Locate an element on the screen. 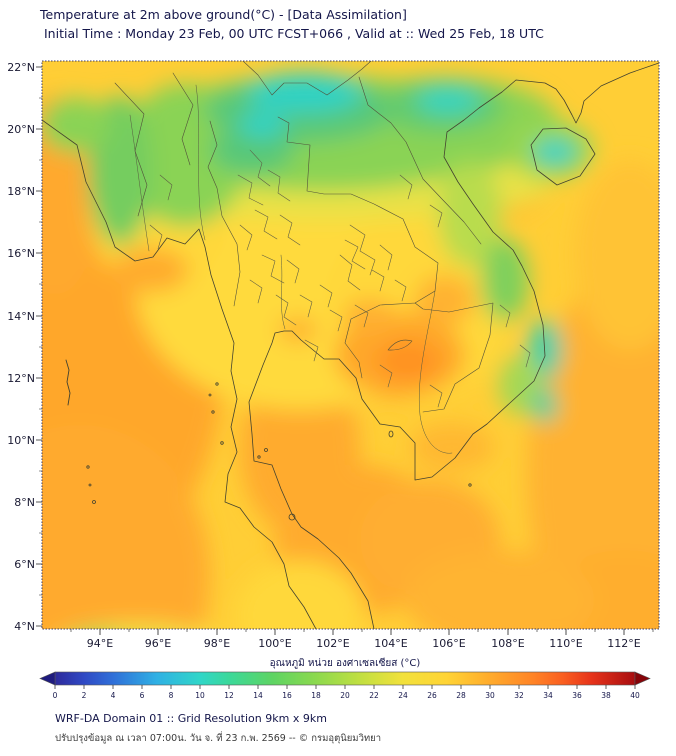 Image resolution: width=676 pixels, height=756 pixels. lon-tick-label: 108°E is located at coordinates (507, 643).